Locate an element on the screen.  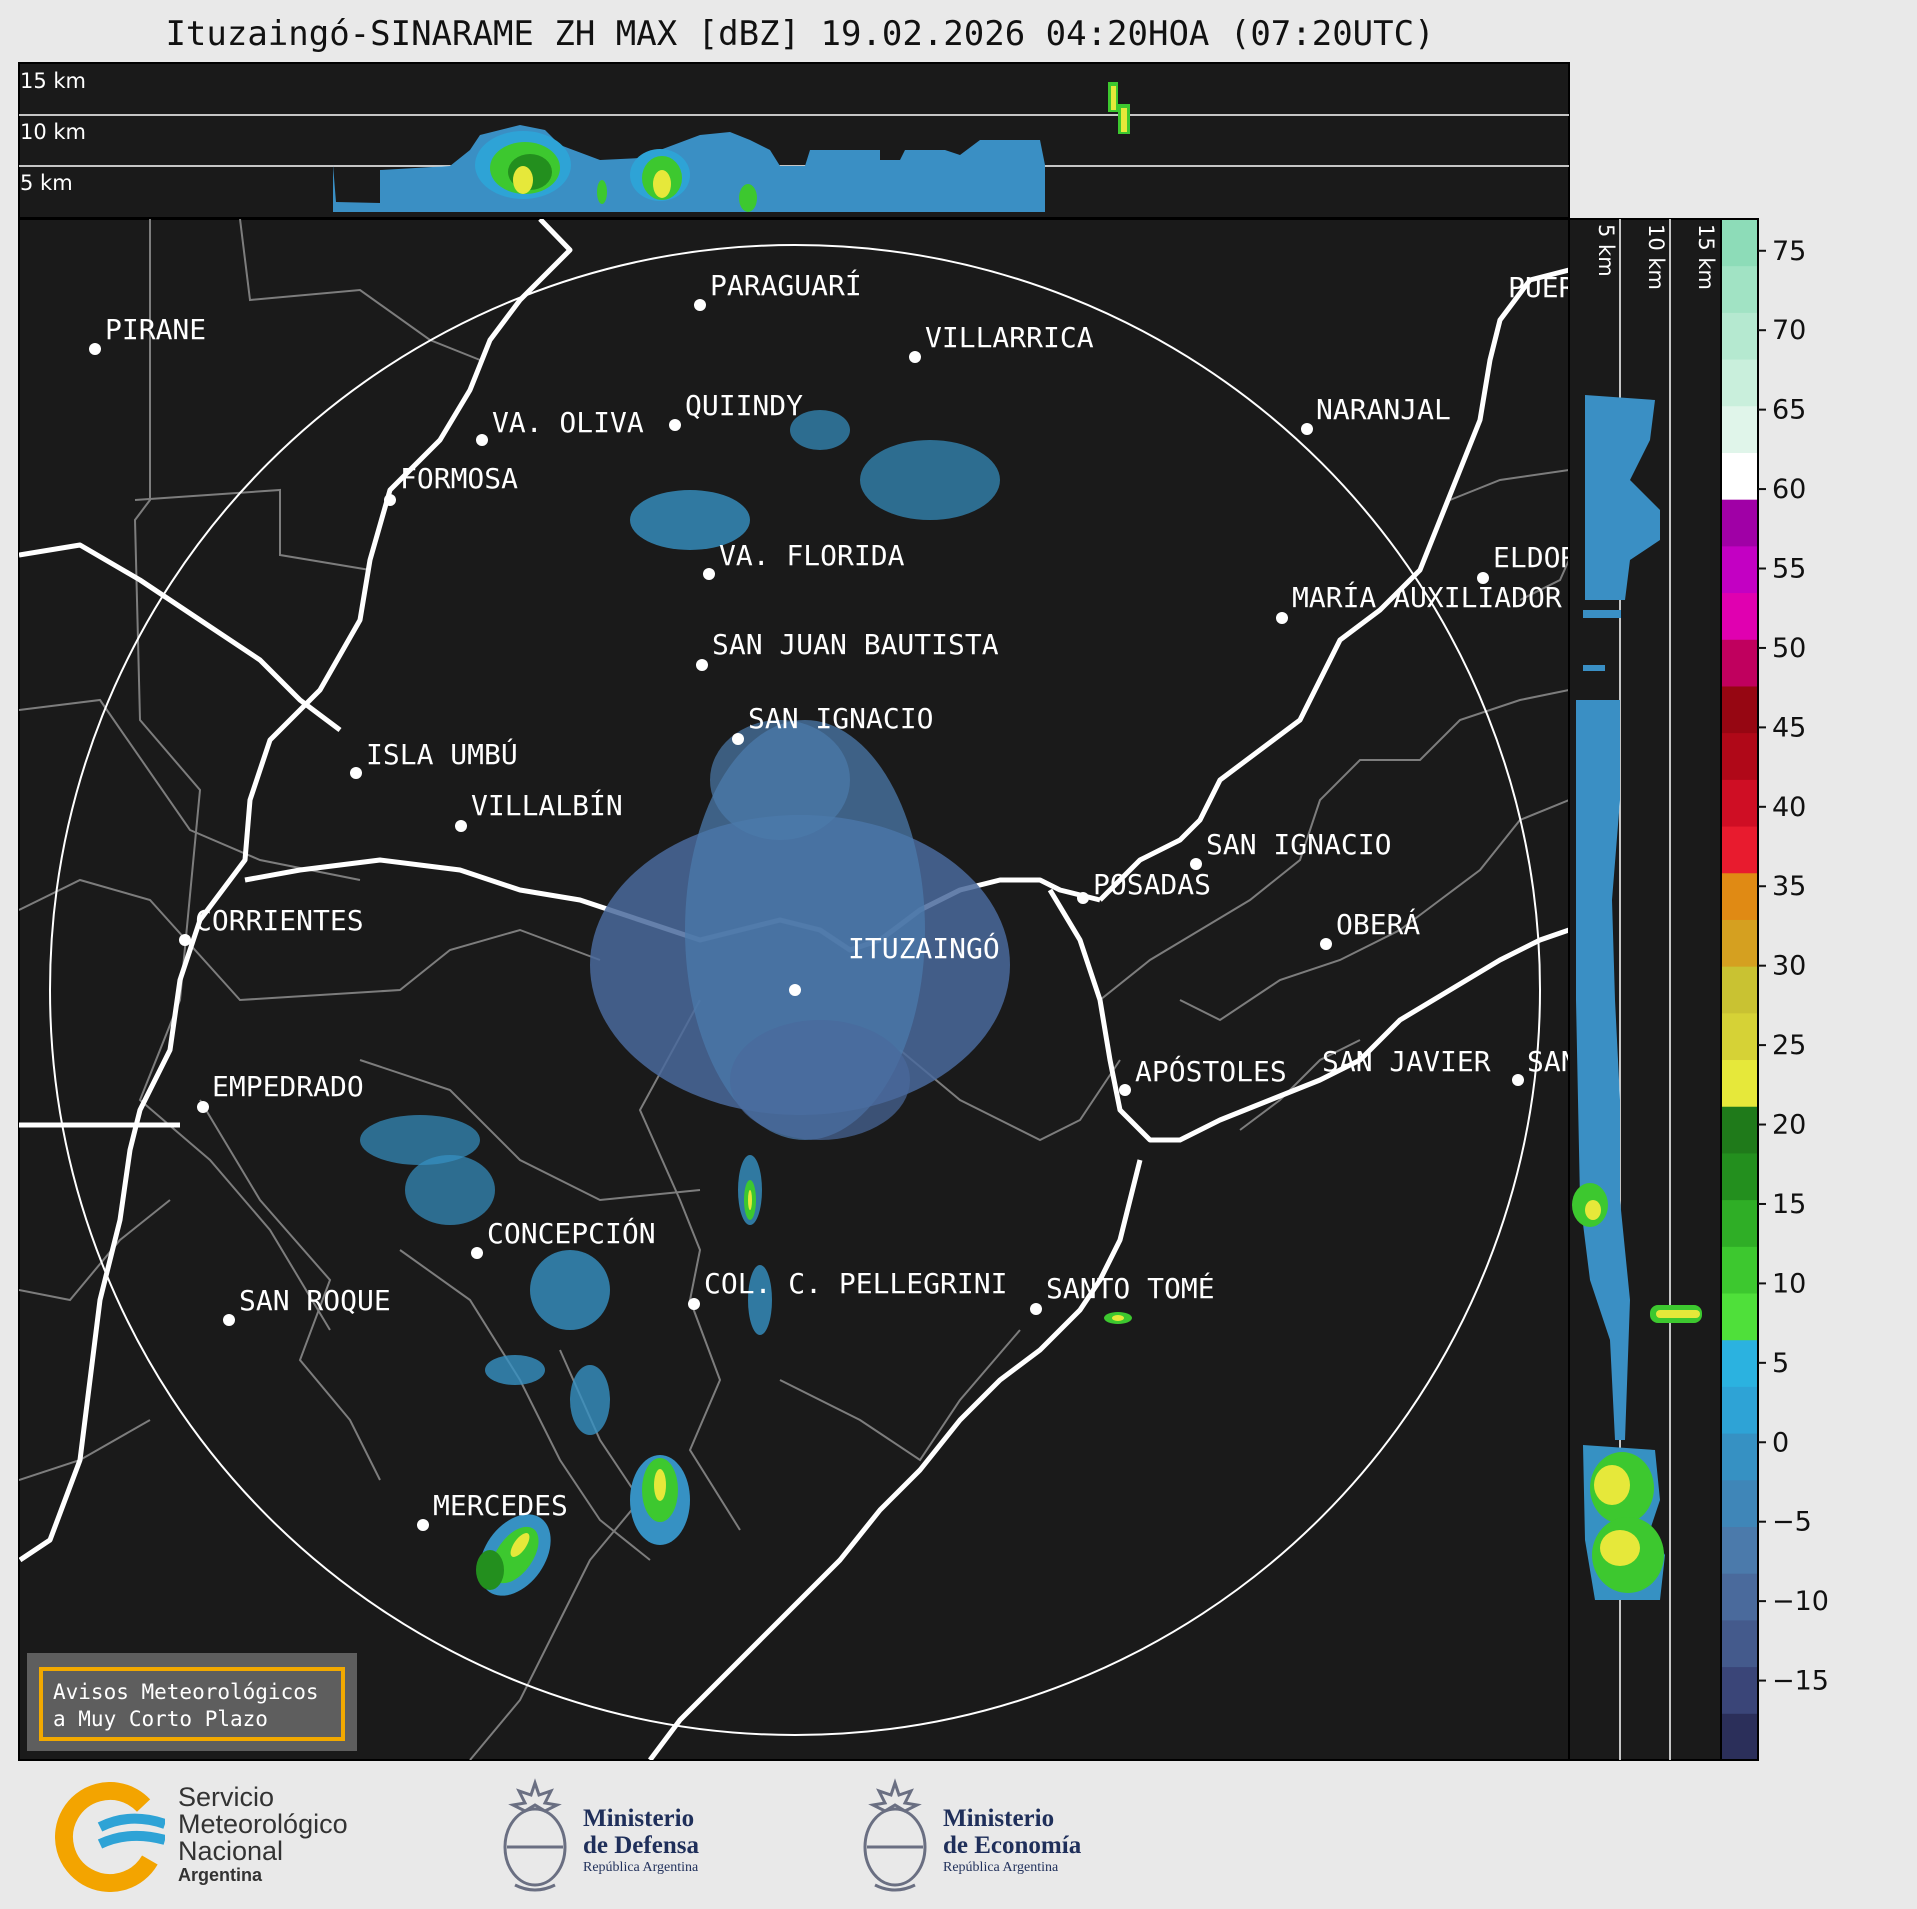
city-san-juan-bautista: SAN JUAN BAUTISTA is located at coordinates (847, 649).